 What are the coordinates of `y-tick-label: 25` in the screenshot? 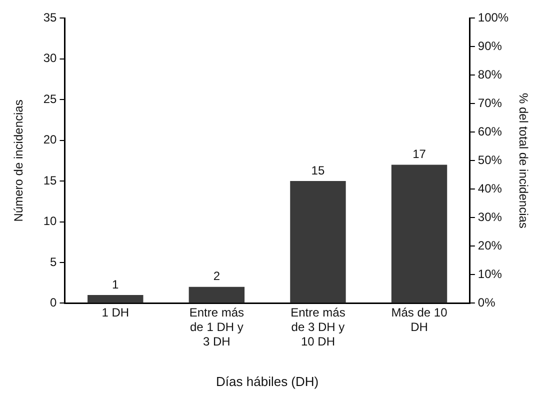 It's located at (50, 99).